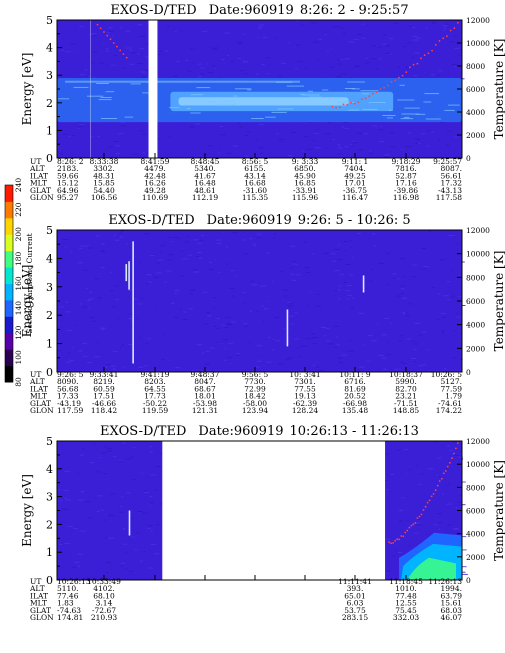 The width and height of the screenshot is (505, 653). I want to click on orbit-value: 112.19, so click(205, 197).